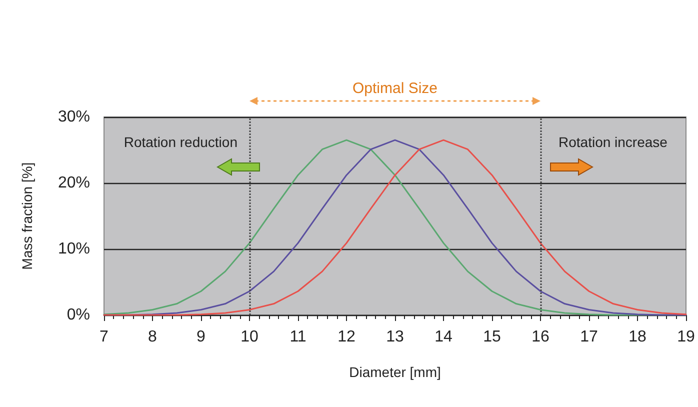 The height and width of the screenshot is (407, 698). What do you see at coordinates (686, 337) in the screenshot?
I see `x-tick-label: 19` at bounding box center [686, 337].